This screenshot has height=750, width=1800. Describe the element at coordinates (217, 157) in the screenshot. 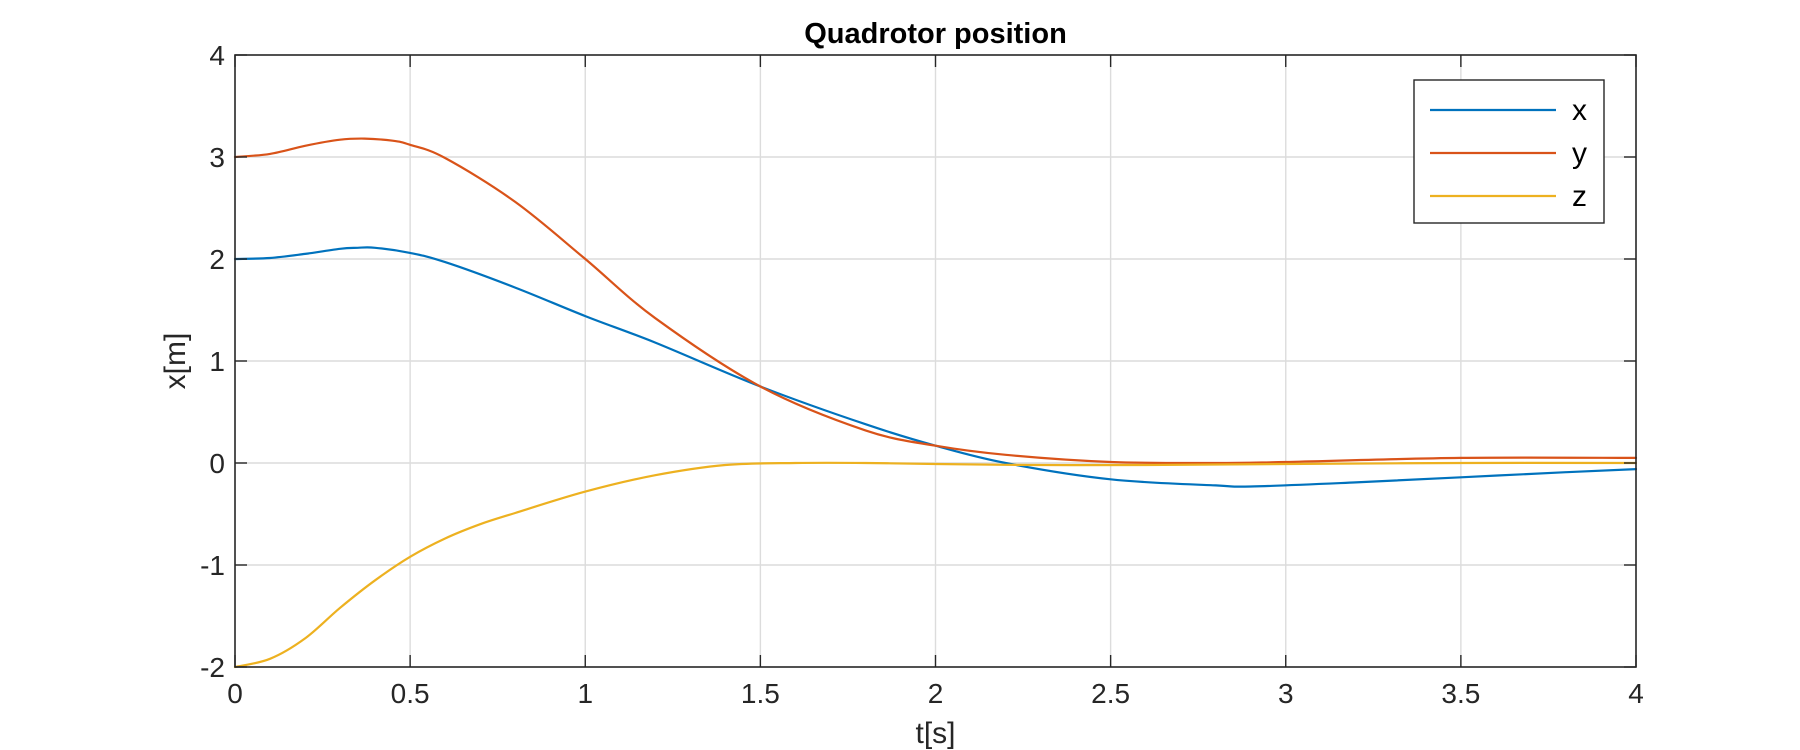

I see `y-tick-label: 3` at that location.